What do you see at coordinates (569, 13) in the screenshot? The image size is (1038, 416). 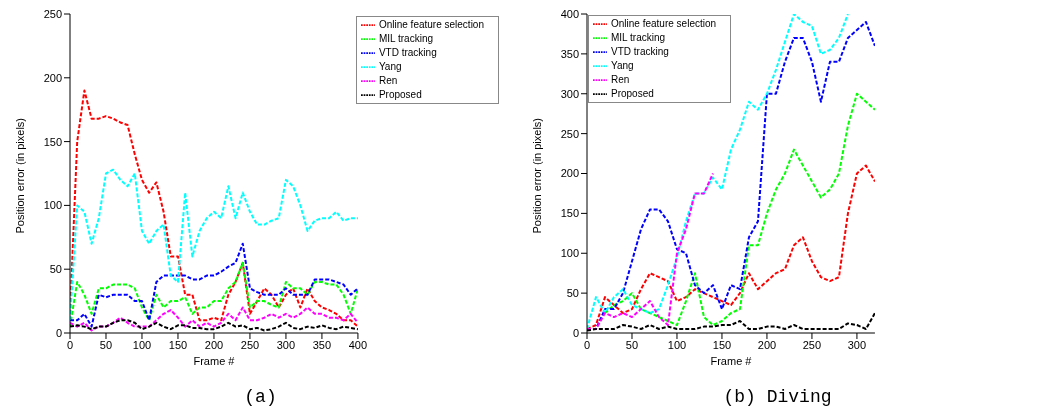 I see `y-tick-label: 400` at bounding box center [569, 13].